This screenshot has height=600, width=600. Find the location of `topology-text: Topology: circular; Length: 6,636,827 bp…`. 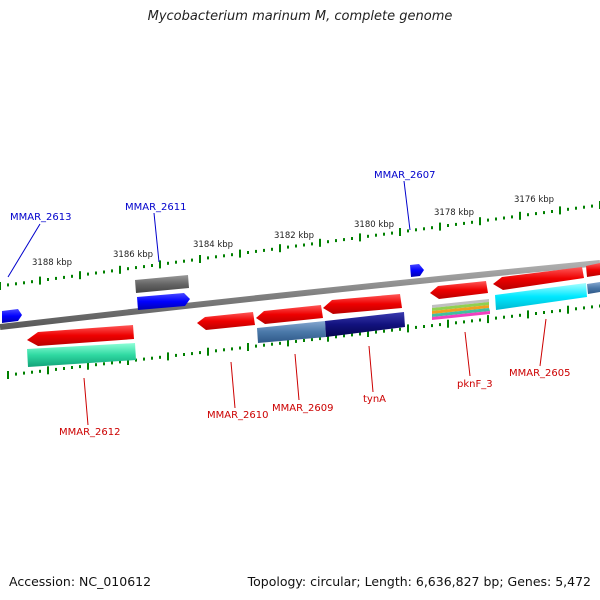

topology-text: Topology: circular; Length: 6,636,827 bp… is located at coordinates (419, 581).